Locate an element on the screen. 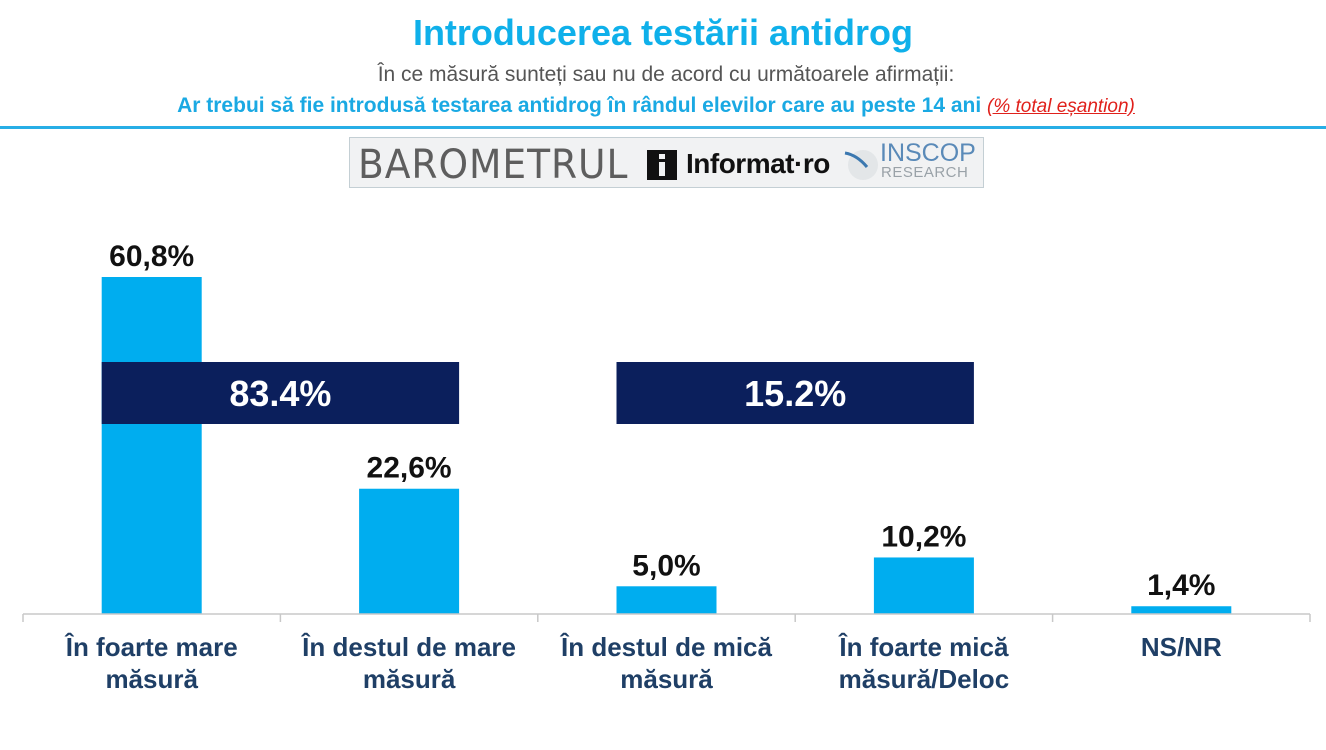  barometer-logo: BAROMETRUL Informat·ro INSCOP RESEARCH is located at coordinates (666, 162).